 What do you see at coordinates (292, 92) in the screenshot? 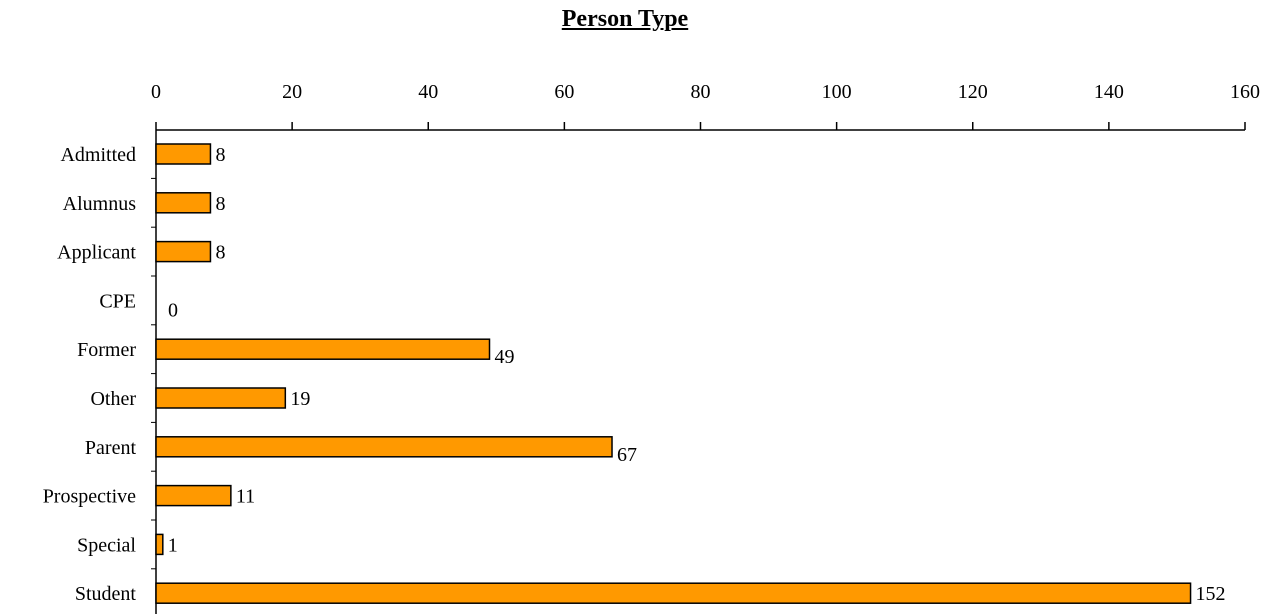
I see `x-tick-label: 20` at bounding box center [292, 92].